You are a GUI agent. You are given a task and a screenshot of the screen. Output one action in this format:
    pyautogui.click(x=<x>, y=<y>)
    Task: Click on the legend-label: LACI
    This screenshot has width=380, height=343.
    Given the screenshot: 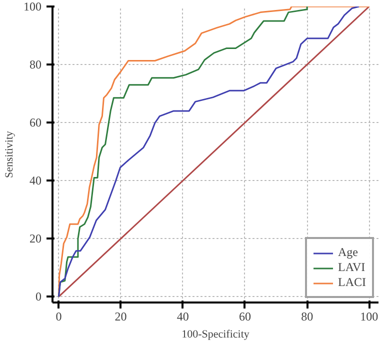 What is the action you would take?
    pyautogui.click(x=352, y=282)
    